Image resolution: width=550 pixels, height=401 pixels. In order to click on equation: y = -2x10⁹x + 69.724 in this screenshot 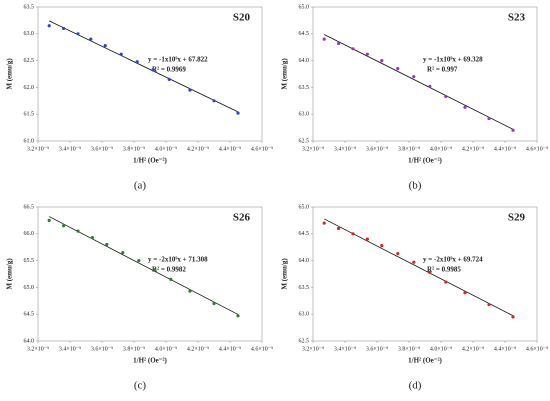, I will do `click(453, 260)`.